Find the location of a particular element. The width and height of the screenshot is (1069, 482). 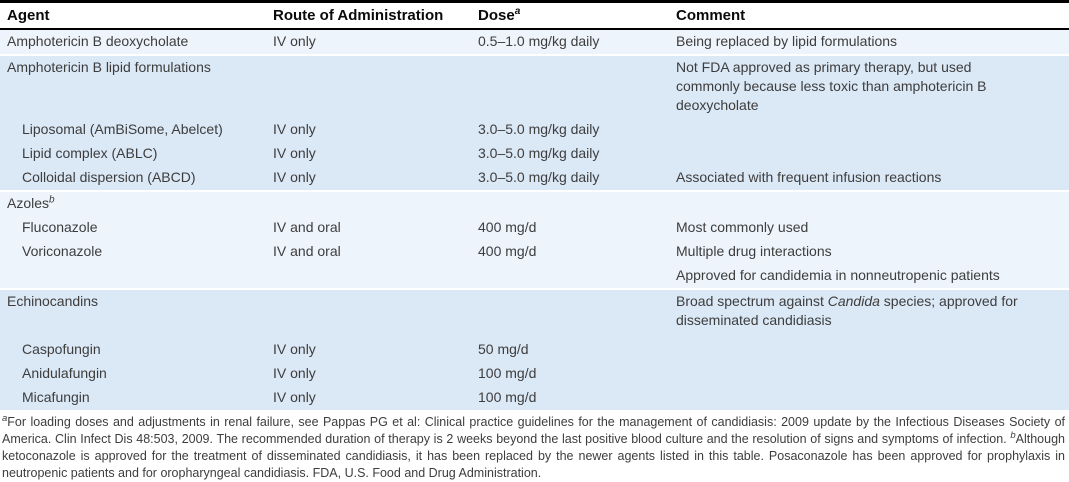

cell-agent: Caspofungin is located at coordinates (61, 349).